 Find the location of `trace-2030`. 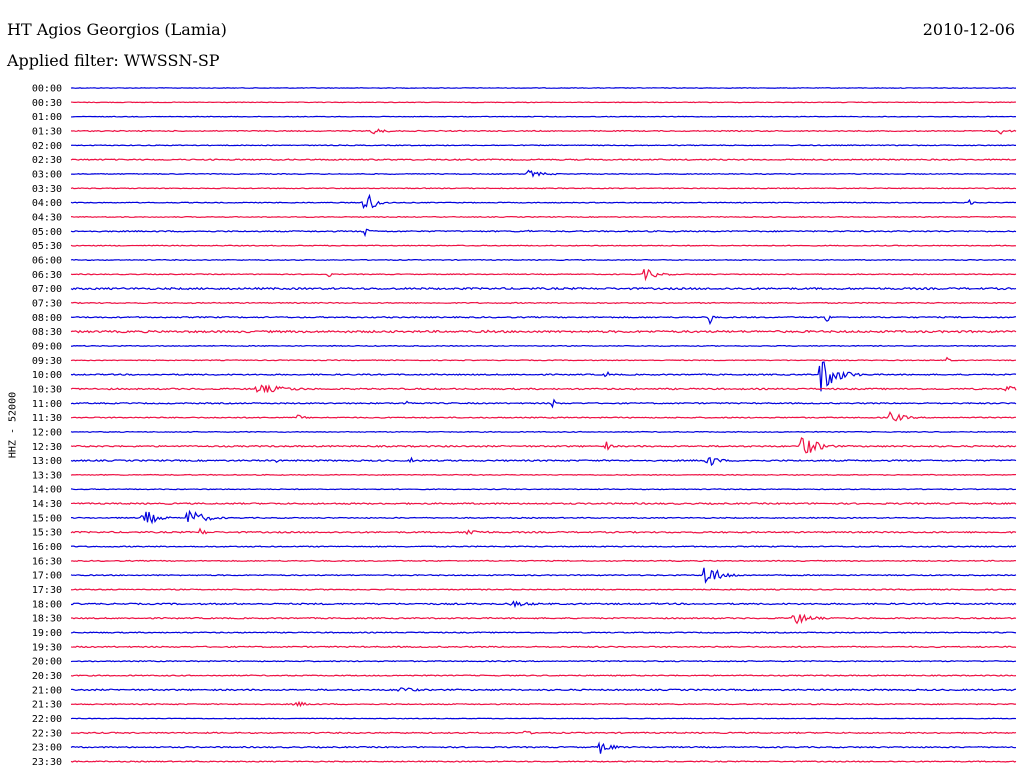

trace-2030 is located at coordinates (543, 675).